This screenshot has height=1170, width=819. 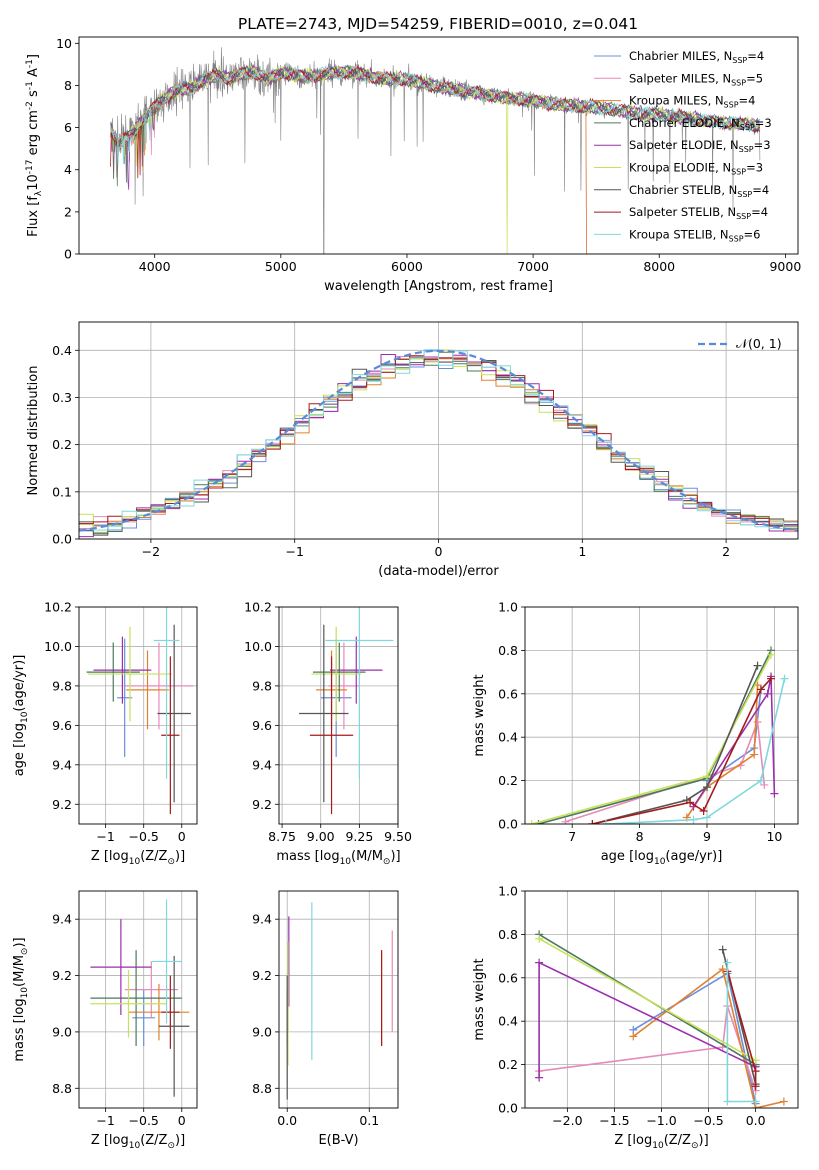 What do you see at coordinates (752, 234) in the screenshot?
I see `legend-tail: =6` at bounding box center [752, 234].